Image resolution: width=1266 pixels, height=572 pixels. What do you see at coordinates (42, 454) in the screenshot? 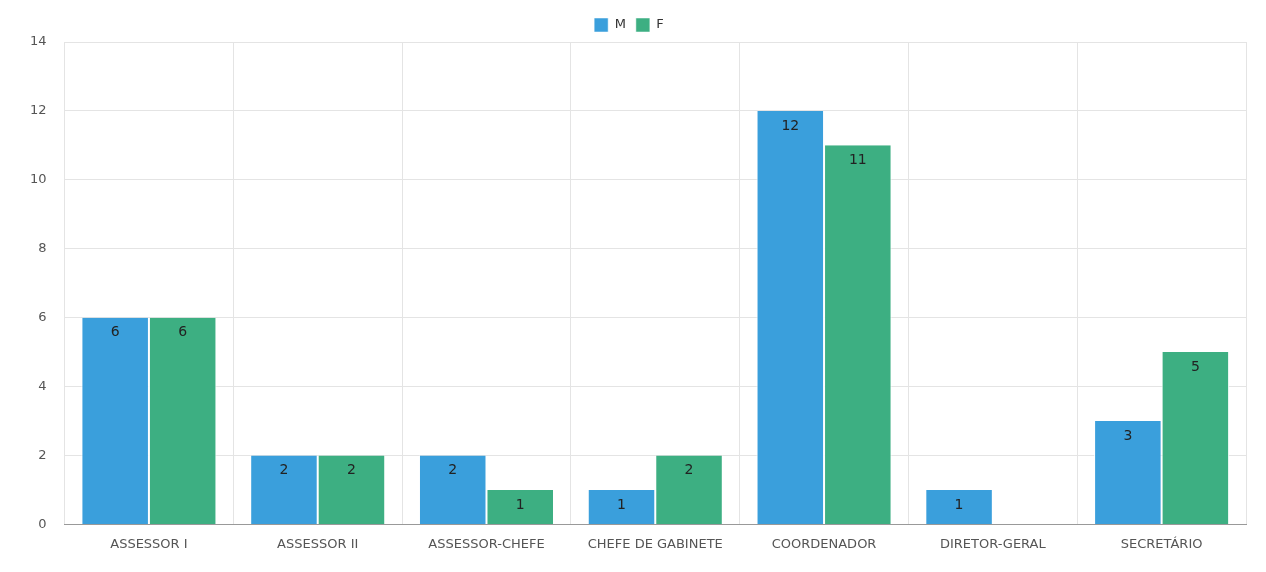
I see `y-tick-label: 2` at bounding box center [42, 454].